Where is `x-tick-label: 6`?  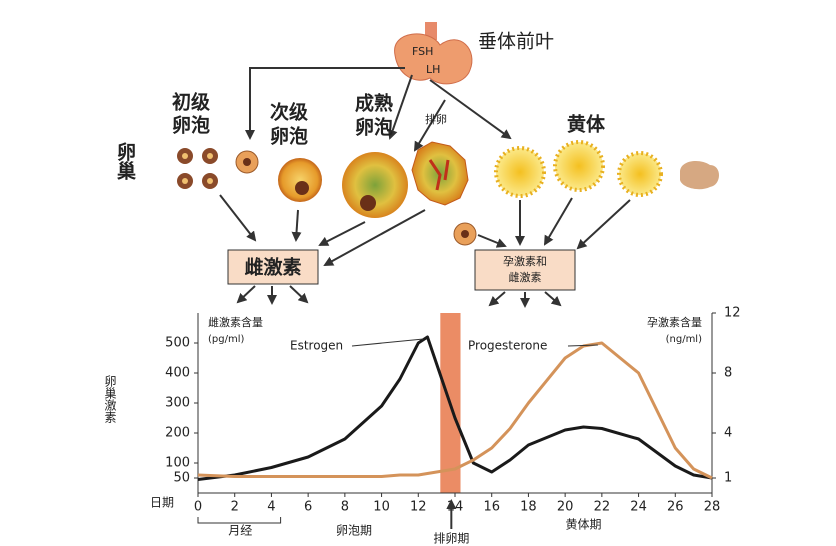 x-tick-label: 6 is located at coordinates (308, 507).